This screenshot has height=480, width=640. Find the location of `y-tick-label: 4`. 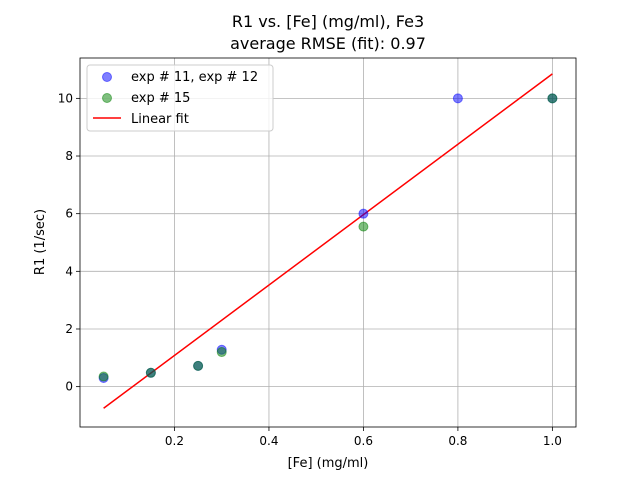

y-tick-label: 4 is located at coordinates (69, 271).